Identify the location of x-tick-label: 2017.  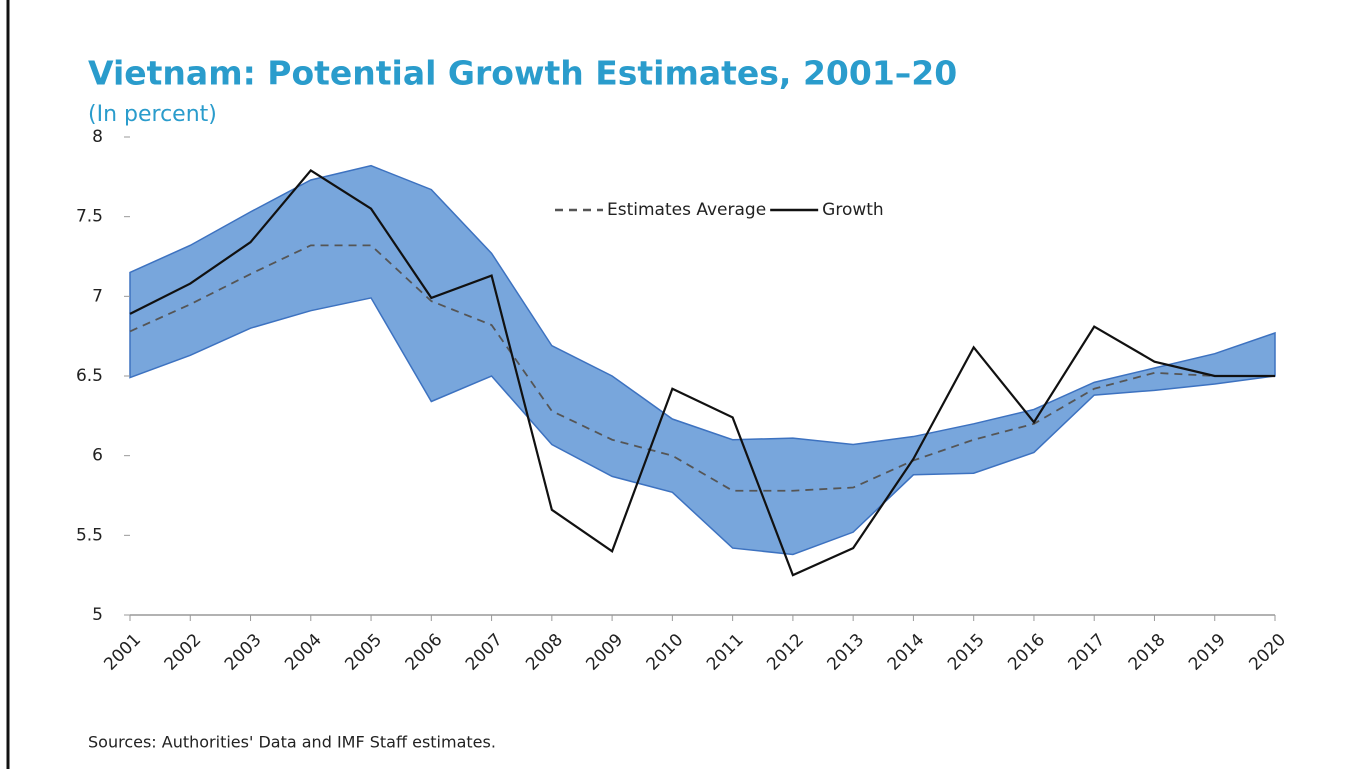
(1087, 652).